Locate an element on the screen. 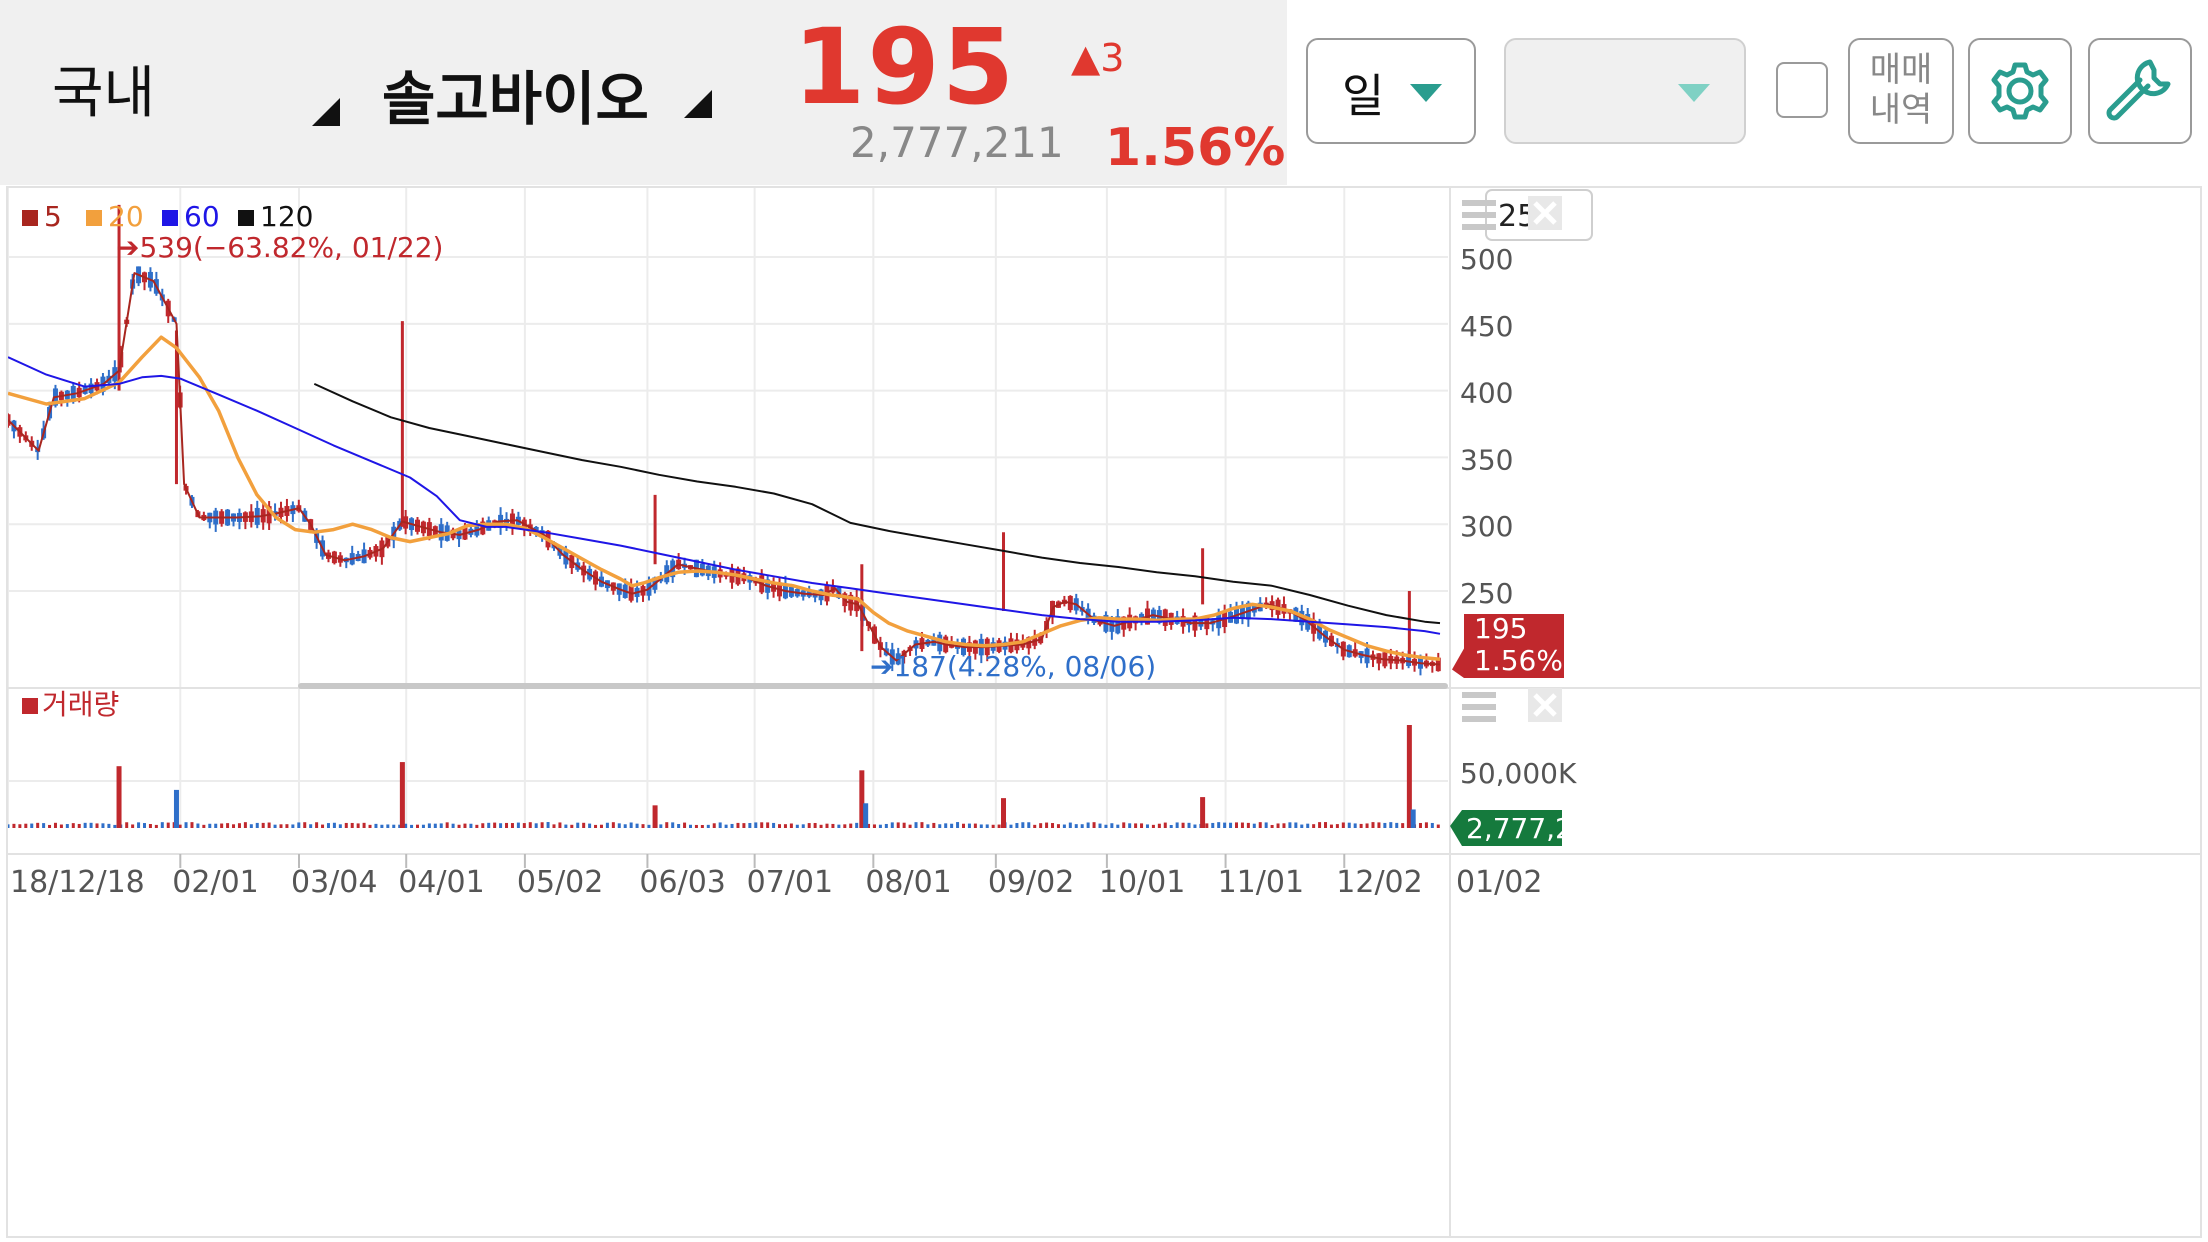 The height and width of the screenshot is (1242, 2208). stock-summary: 국내 솔고바이오 195 ▲3 2,777,211 1.56% is located at coordinates (643, 92).